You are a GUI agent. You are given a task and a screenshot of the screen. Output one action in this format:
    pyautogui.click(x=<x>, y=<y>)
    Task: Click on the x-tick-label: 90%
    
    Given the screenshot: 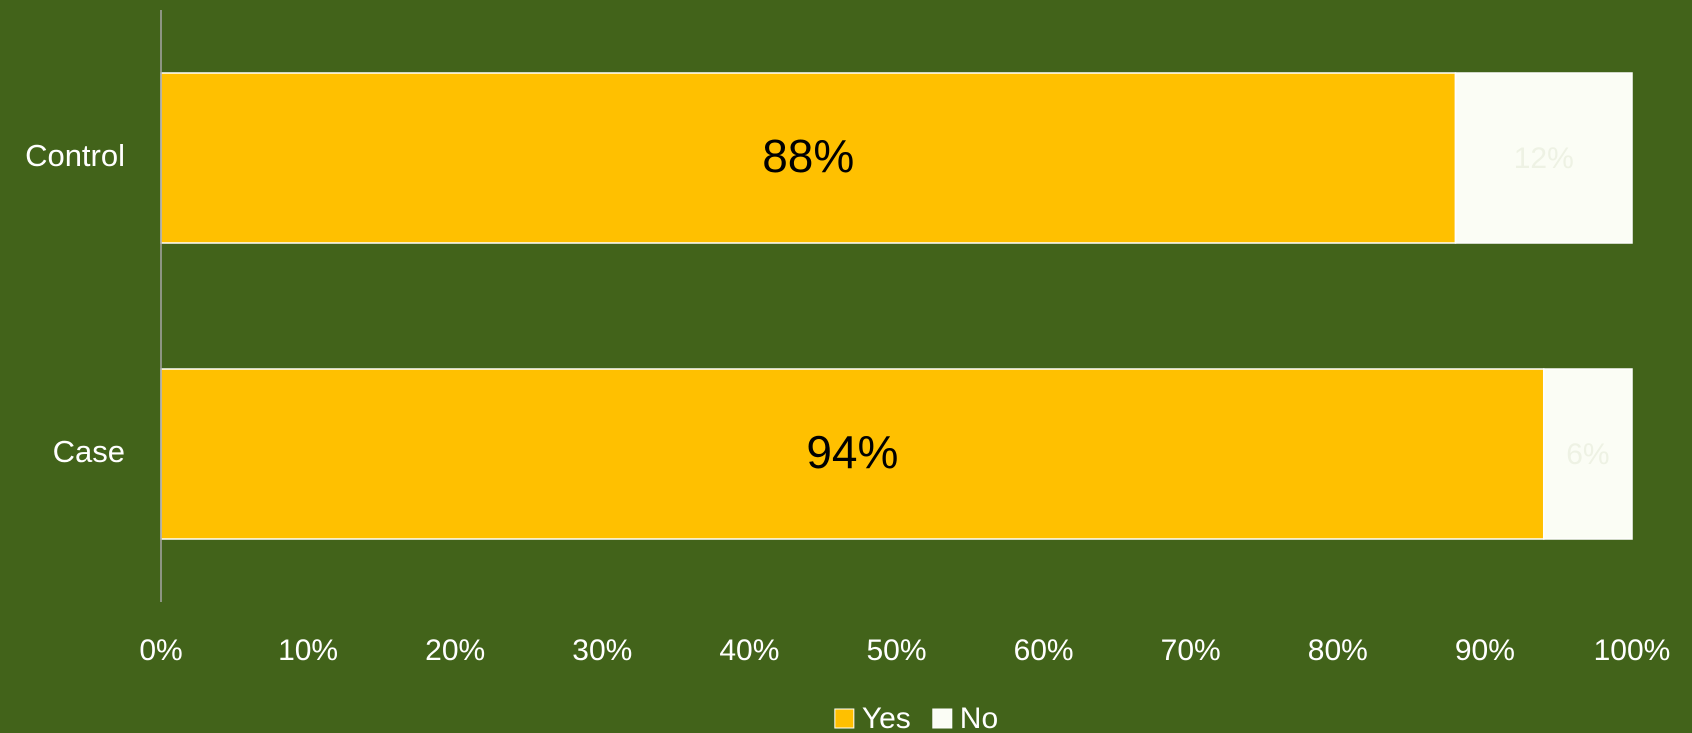 What is the action you would take?
    pyautogui.click(x=1485, y=650)
    